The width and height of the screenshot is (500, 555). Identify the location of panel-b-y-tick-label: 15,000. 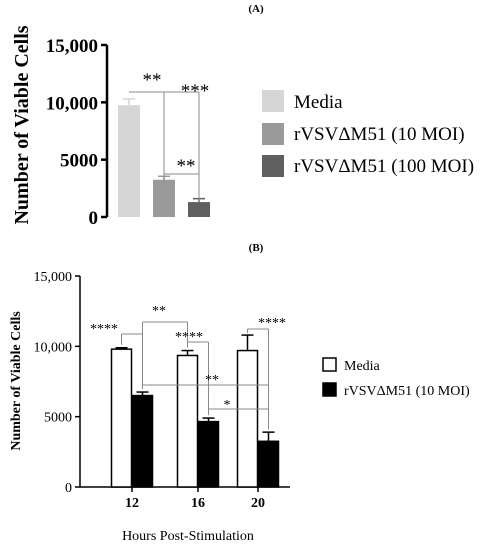
(53, 277).